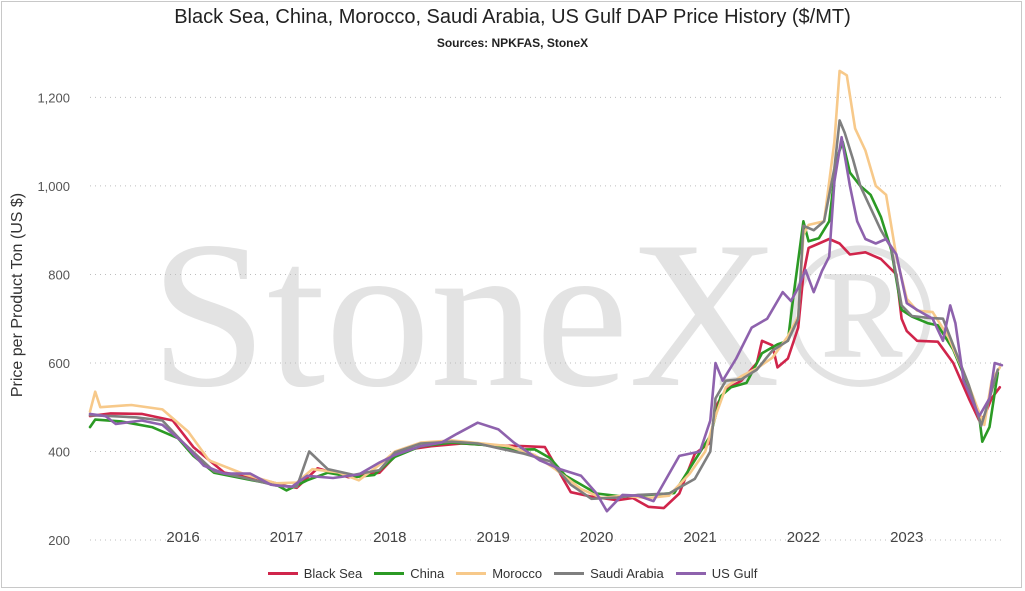 The width and height of the screenshot is (1025, 591). I want to click on x-tick-label: 2019, so click(493, 537).